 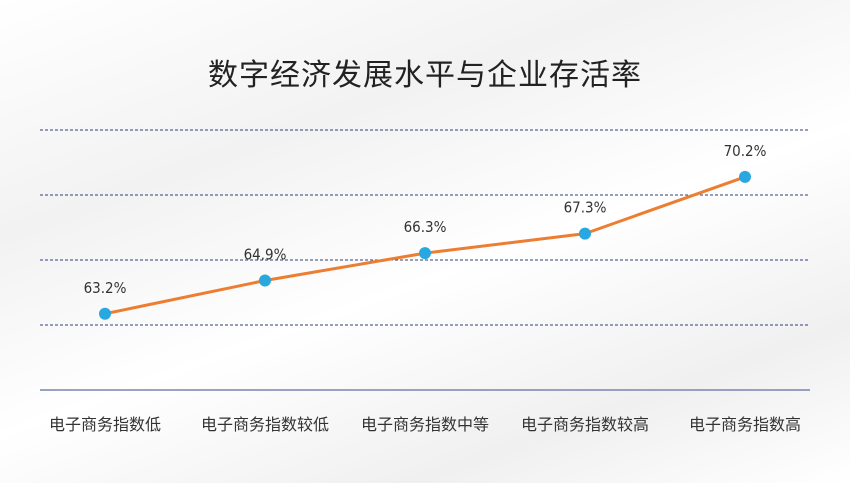 What do you see at coordinates (425, 227) in the screenshot?
I see `data-label: 66.3%` at bounding box center [425, 227].